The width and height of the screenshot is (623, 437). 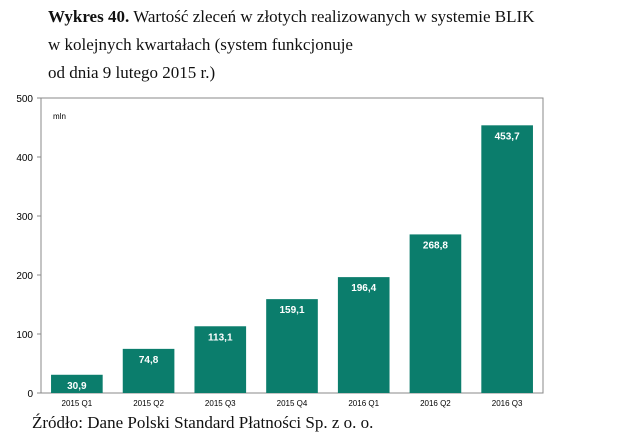 I want to click on value-label: 30,9, so click(x=77, y=386).